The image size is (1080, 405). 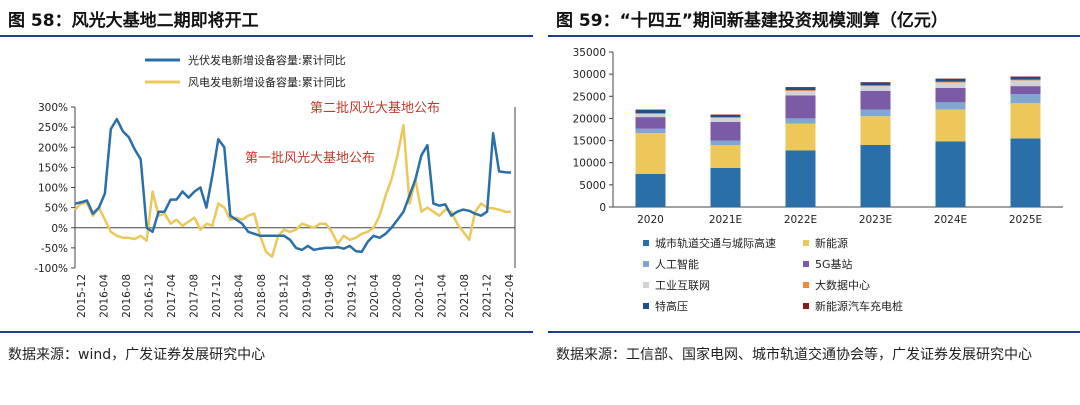 What do you see at coordinates (195, 296) in the screenshot?
I see `x-tick-label: 2017-08` at bounding box center [195, 296].